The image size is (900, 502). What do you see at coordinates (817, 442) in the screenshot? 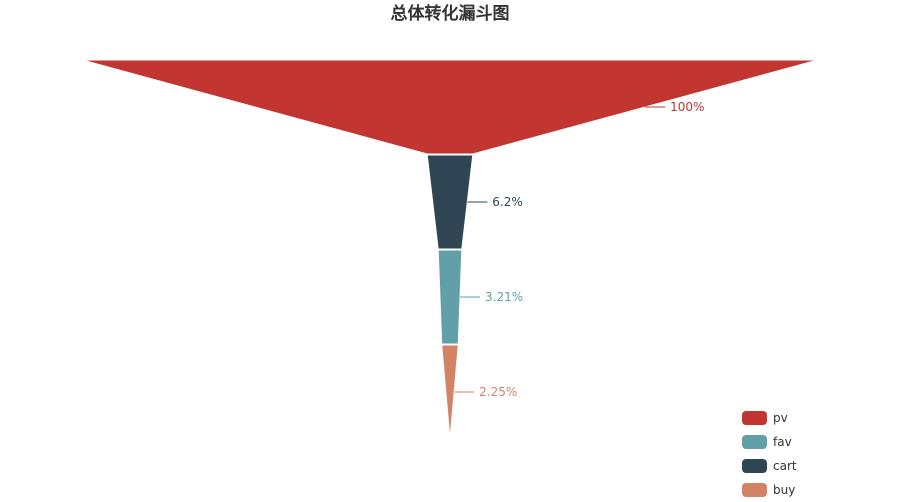
I see `legend-item-fav: fav` at bounding box center [817, 442].